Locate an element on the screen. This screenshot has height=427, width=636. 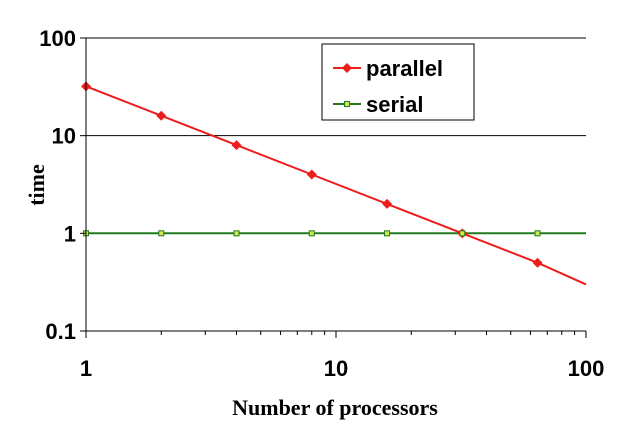
x-tick-label: 10 is located at coordinates (336, 368).